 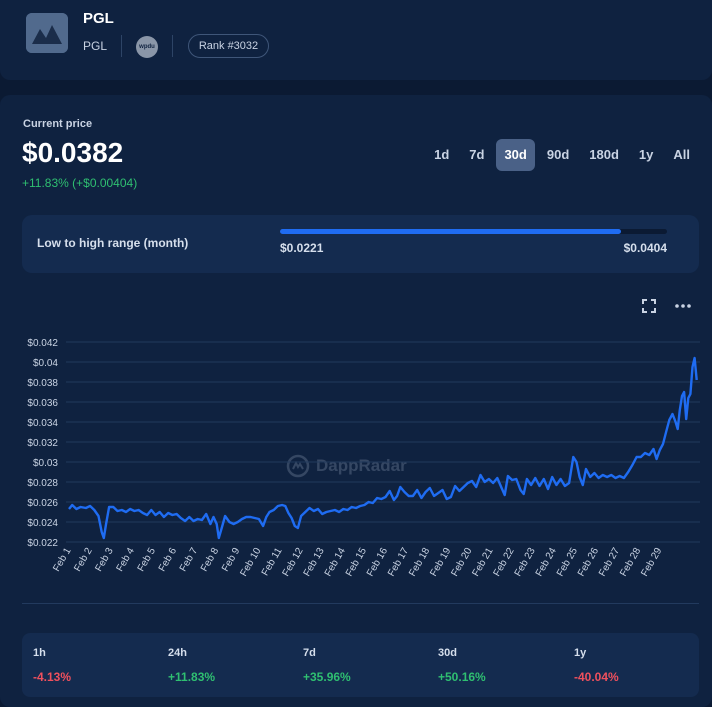 What do you see at coordinates (462, 665) in the screenshot?
I see `stat-30d: 30d +50.16%` at bounding box center [462, 665].